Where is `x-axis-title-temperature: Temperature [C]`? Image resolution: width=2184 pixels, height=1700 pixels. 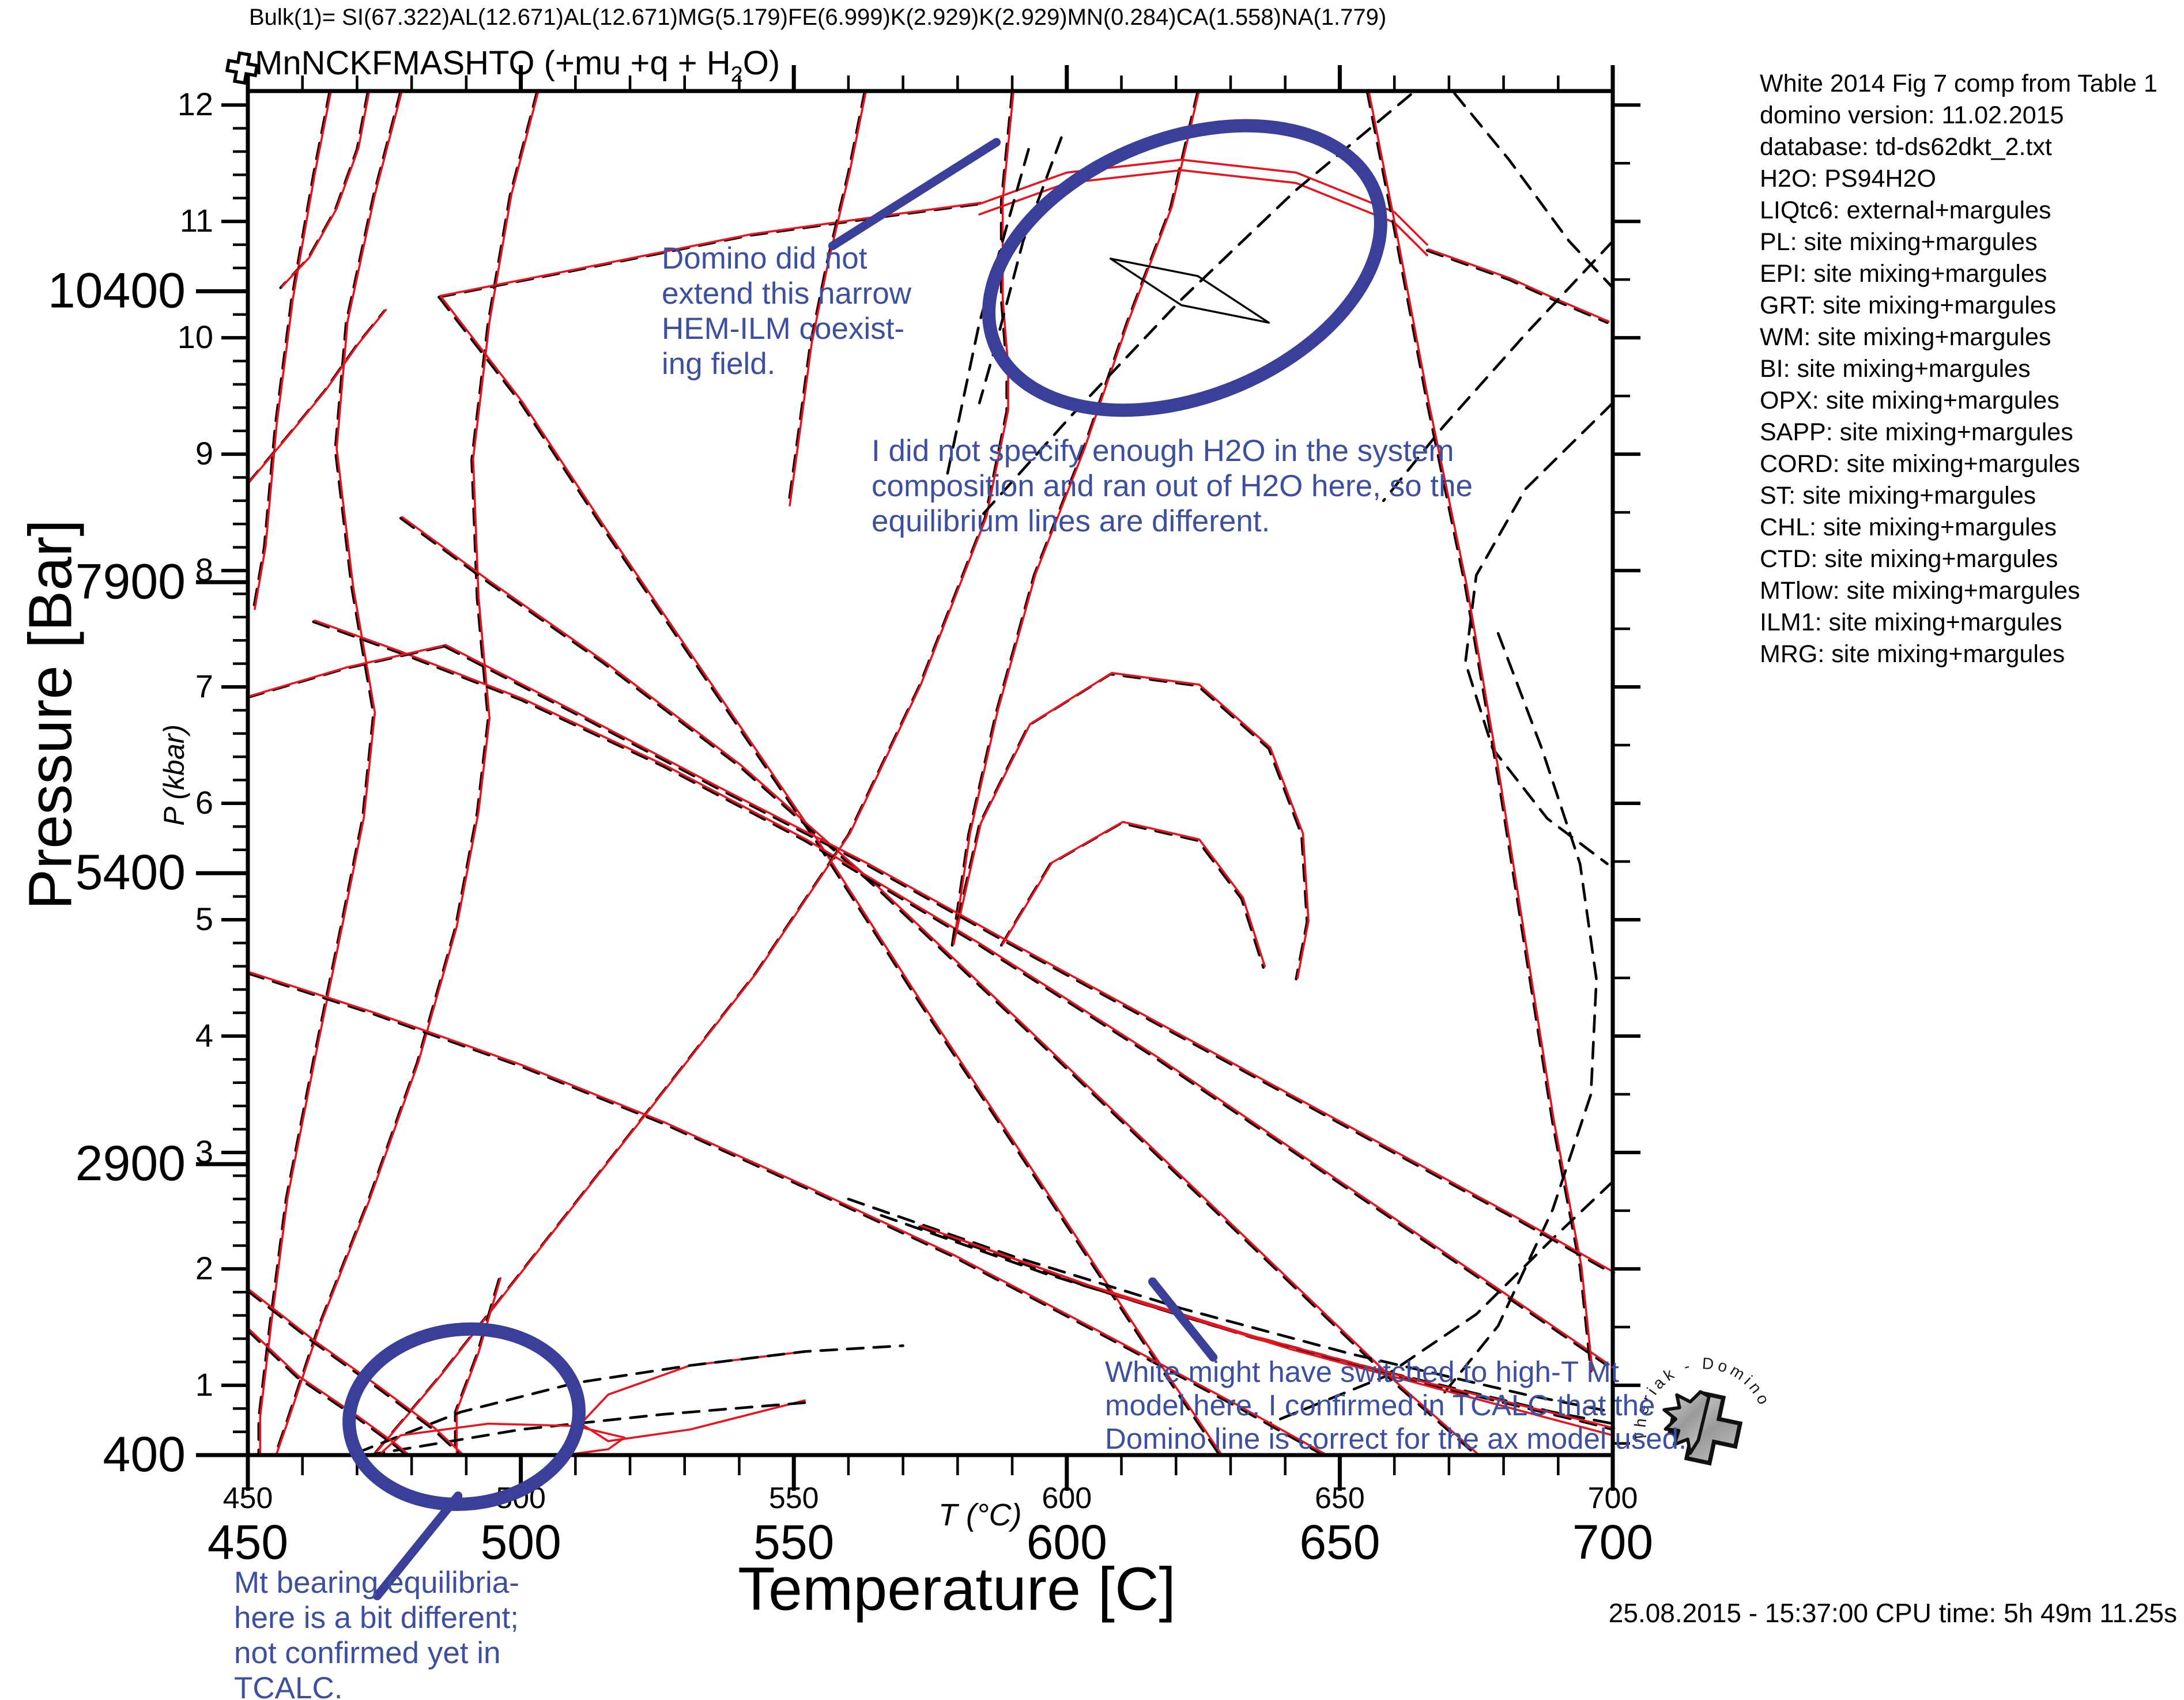
x-axis-title-temperature: Temperature [C] is located at coordinates (957, 1589).